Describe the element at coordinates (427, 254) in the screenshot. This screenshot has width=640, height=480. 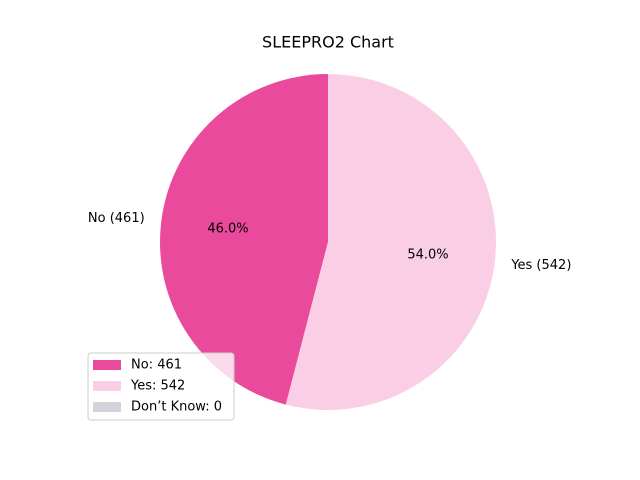
I see `percent-label: 54.0%` at that location.